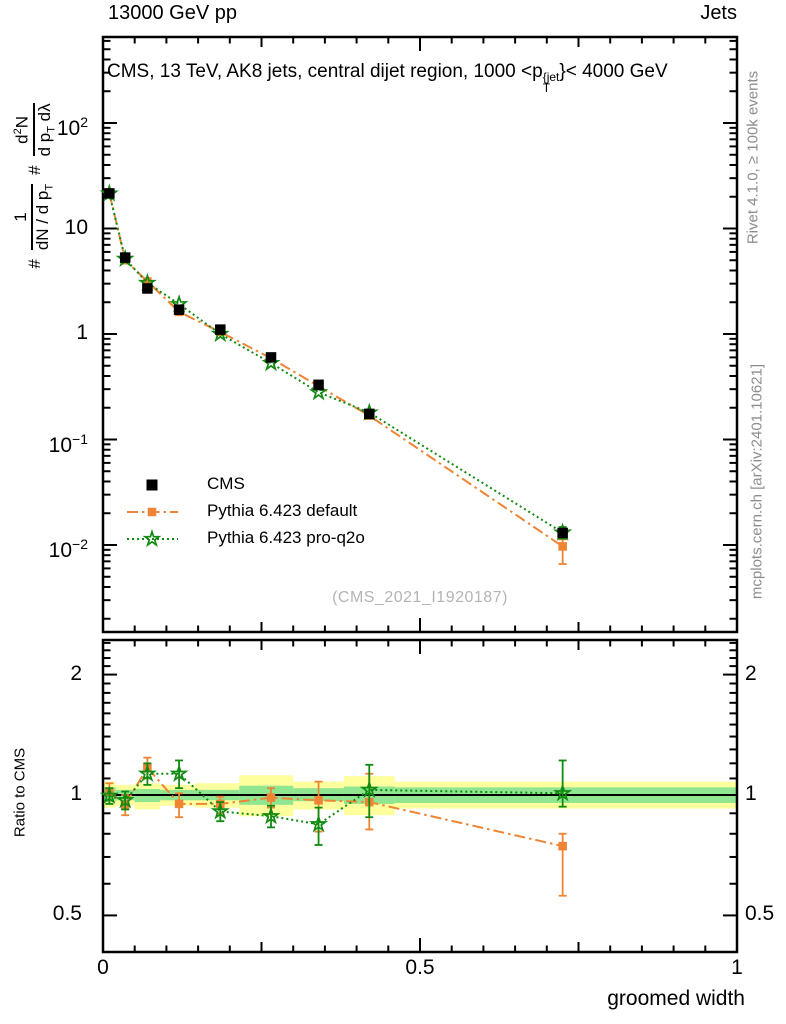  I want to click on legend-swatches, so click(152, 513).